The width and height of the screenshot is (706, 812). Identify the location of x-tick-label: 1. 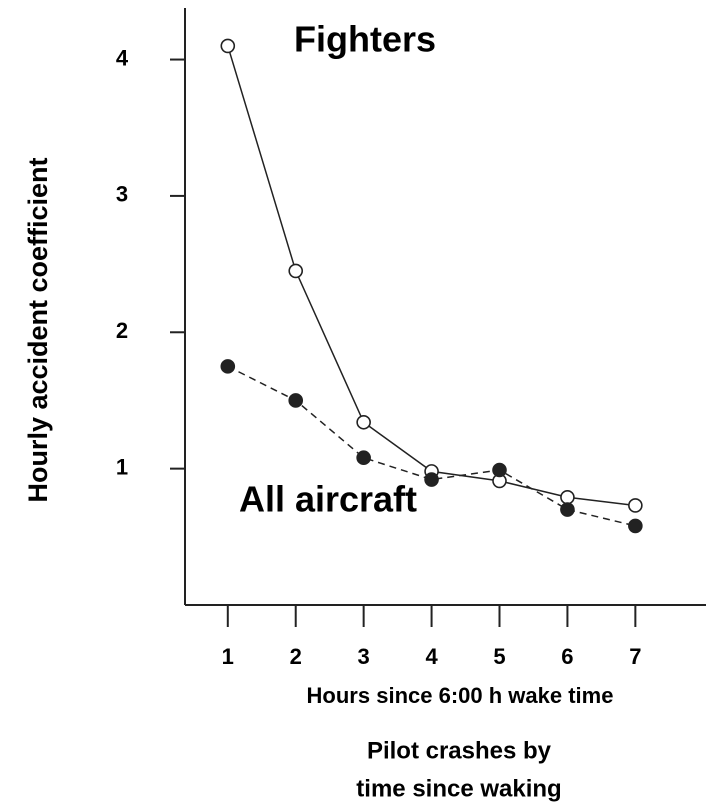
(228, 656).